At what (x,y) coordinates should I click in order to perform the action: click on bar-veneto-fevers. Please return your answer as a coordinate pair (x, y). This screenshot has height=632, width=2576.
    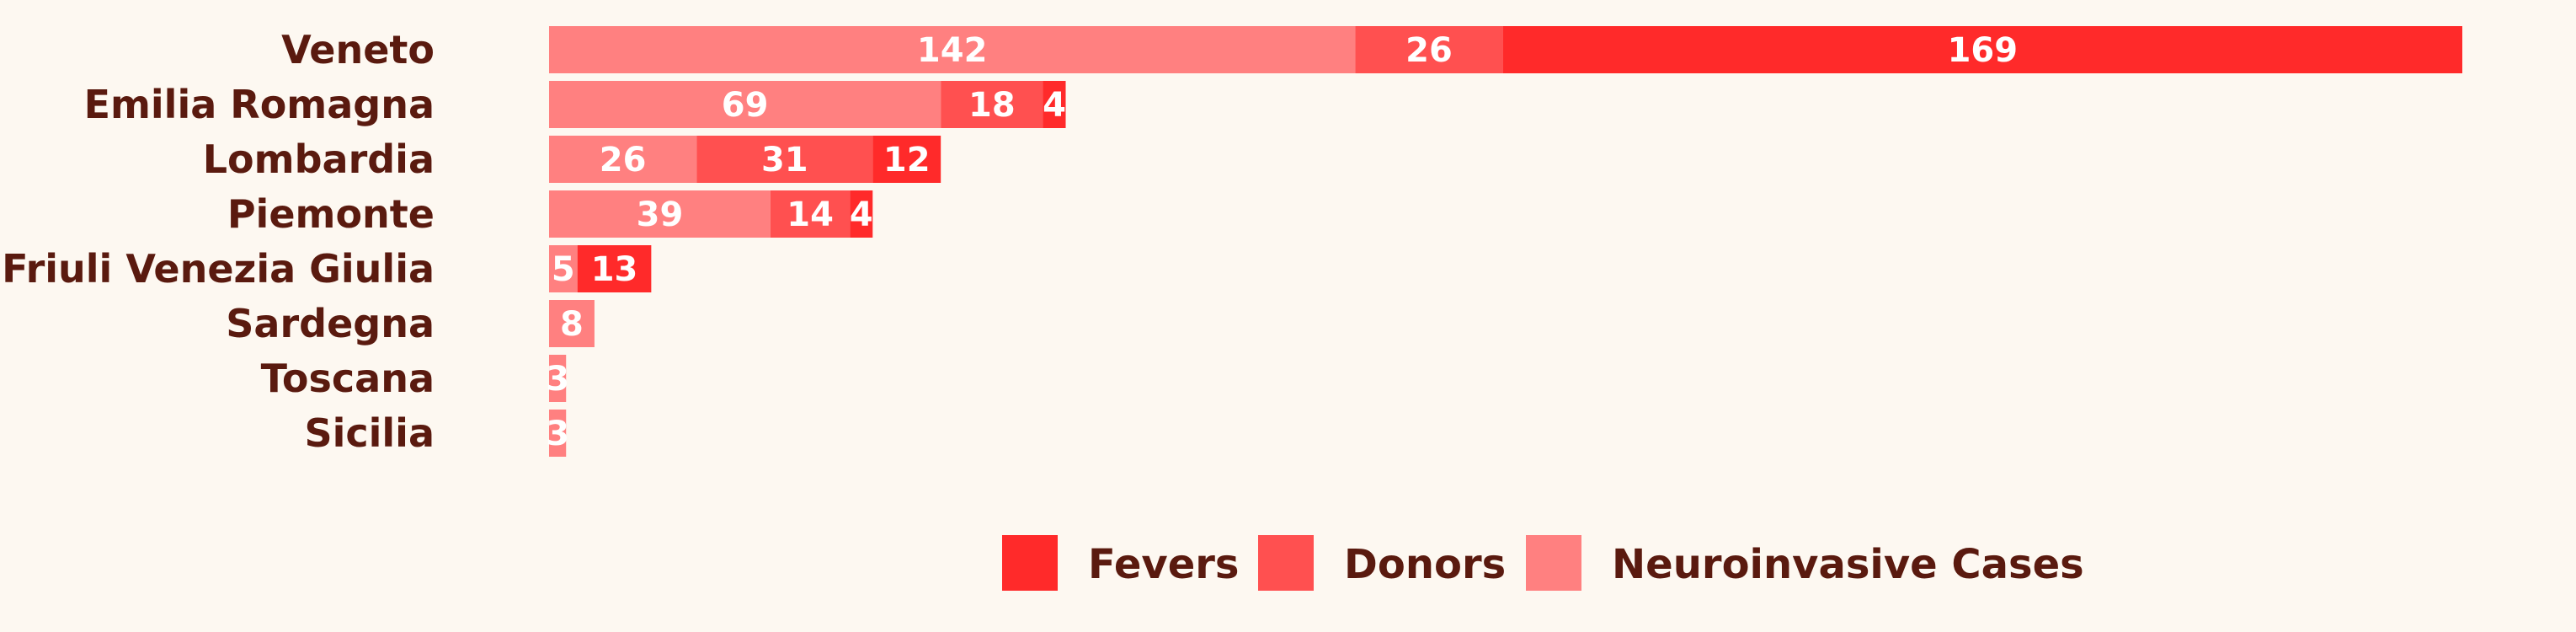
    Looking at the image, I should click on (1982, 50).